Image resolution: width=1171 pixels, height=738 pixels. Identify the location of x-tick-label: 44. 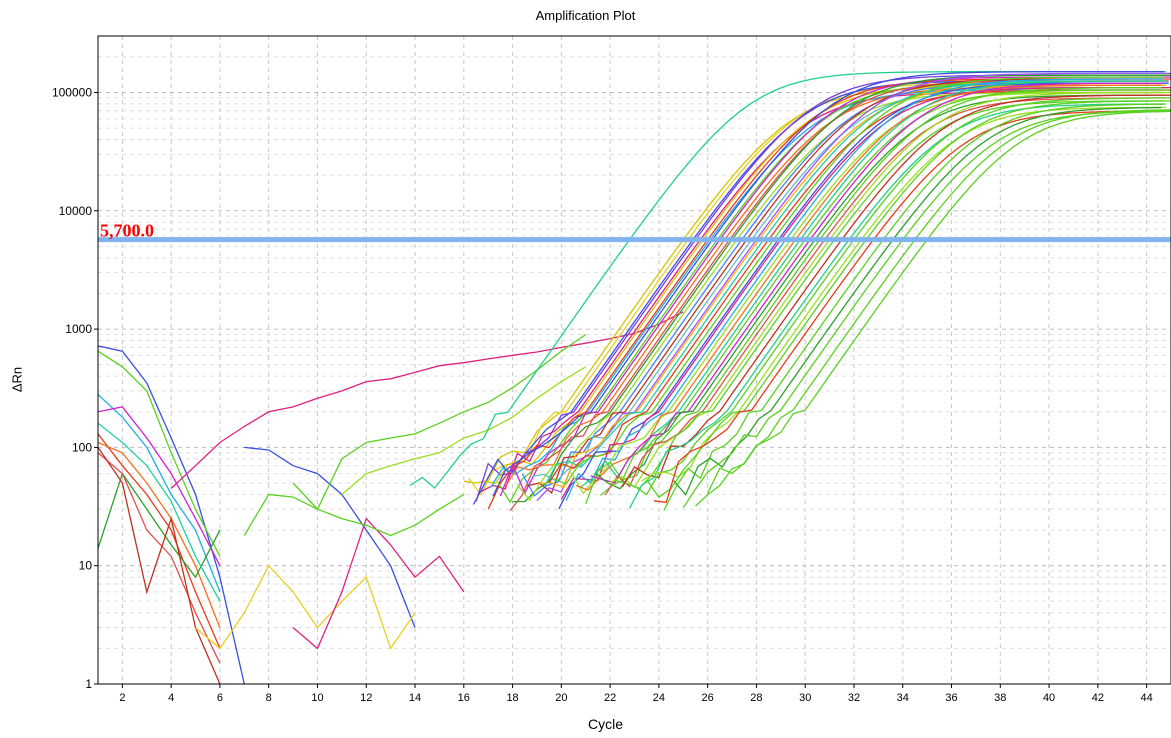
(1146, 698).